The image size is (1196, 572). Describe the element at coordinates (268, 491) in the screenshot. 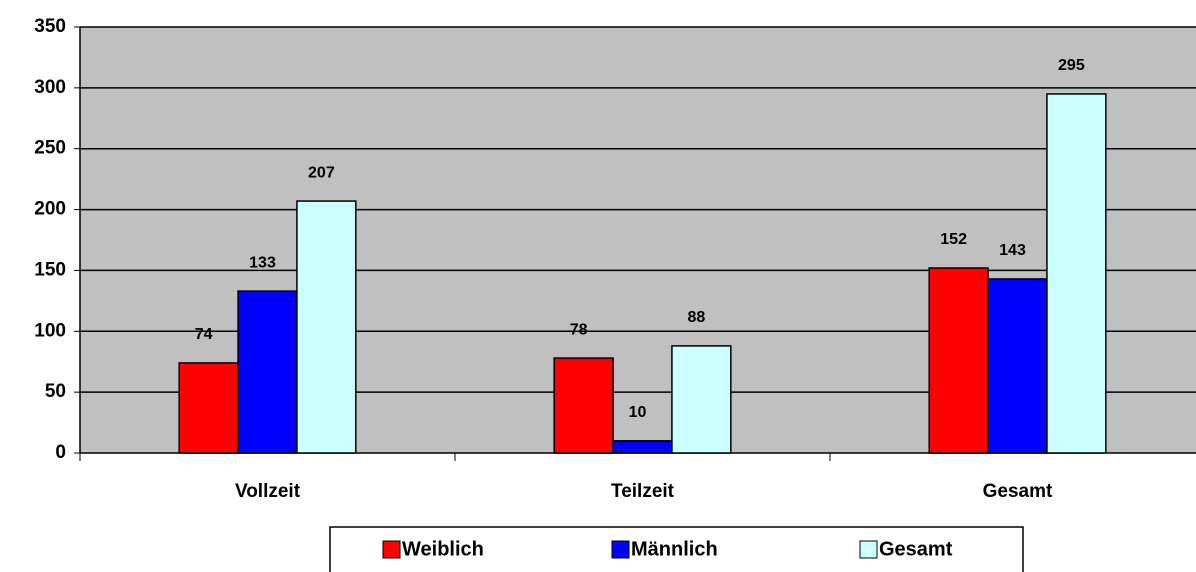

I see `x-tick-label: Vollzeit` at that location.